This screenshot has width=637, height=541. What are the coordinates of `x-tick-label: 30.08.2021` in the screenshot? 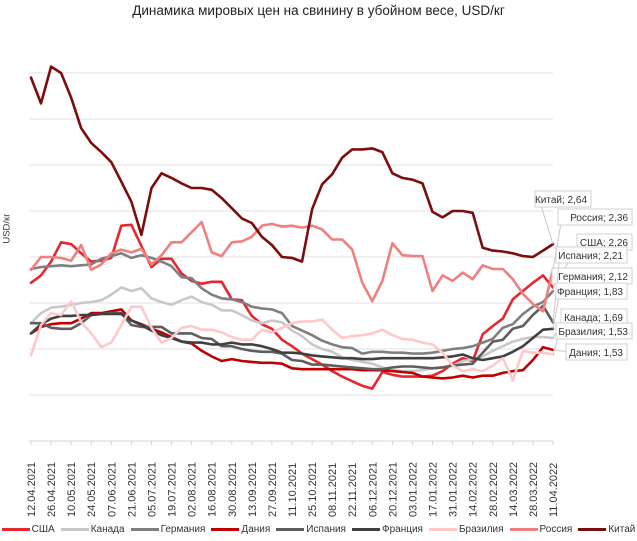 It's located at (233, 489).